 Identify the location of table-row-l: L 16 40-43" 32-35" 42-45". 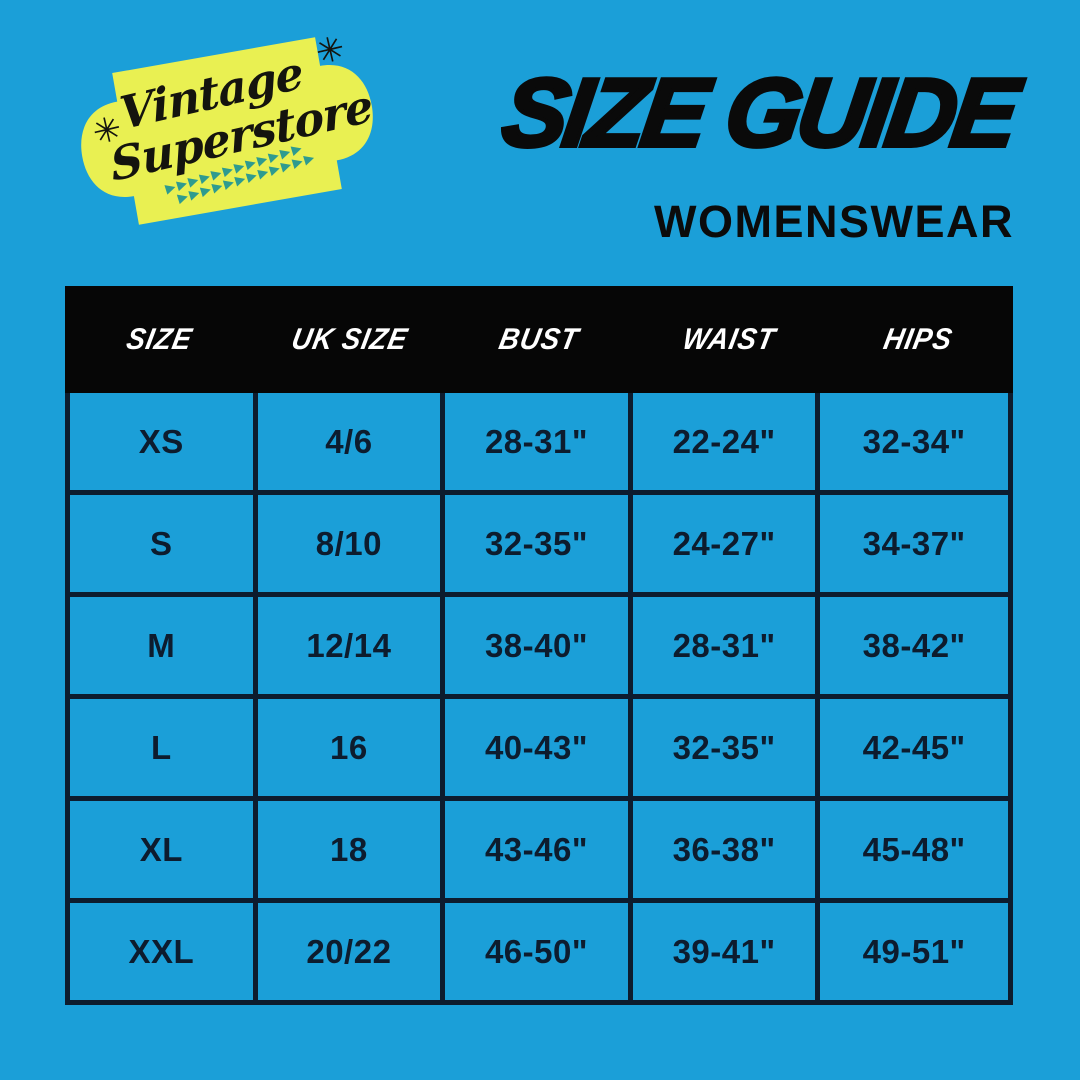
(539, 750).